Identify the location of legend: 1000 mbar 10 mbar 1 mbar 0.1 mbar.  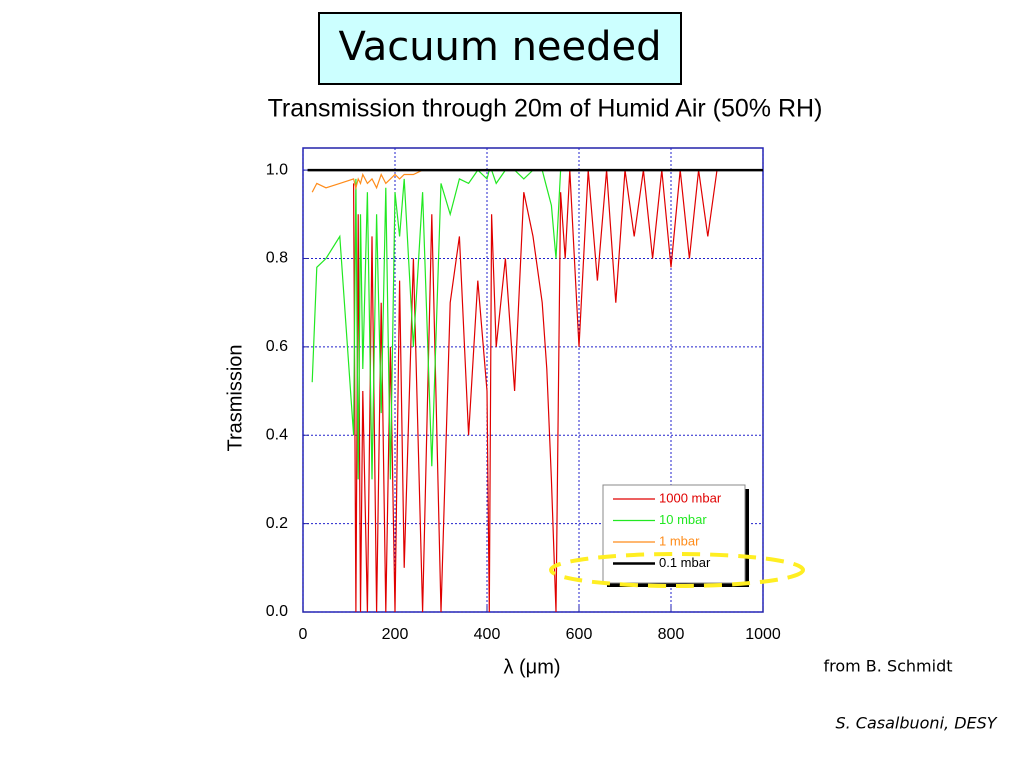
(675, 535).